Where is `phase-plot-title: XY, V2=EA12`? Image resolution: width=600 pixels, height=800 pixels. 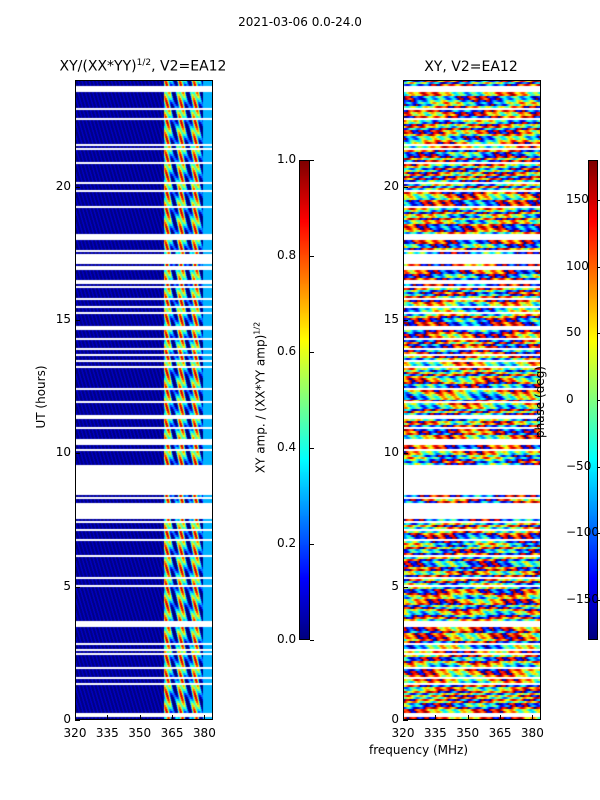 phase-plot-title: XY, V2=EA12 is located at coordinates (471, 67).